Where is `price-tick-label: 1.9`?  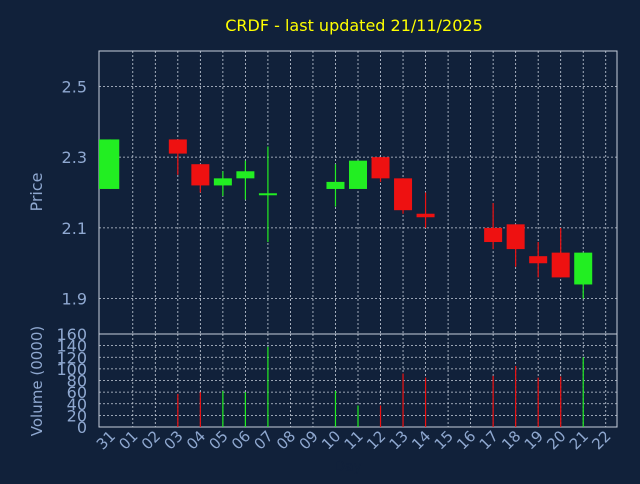 price-tick-label: 1.9 is located at coordinates (74, 299).